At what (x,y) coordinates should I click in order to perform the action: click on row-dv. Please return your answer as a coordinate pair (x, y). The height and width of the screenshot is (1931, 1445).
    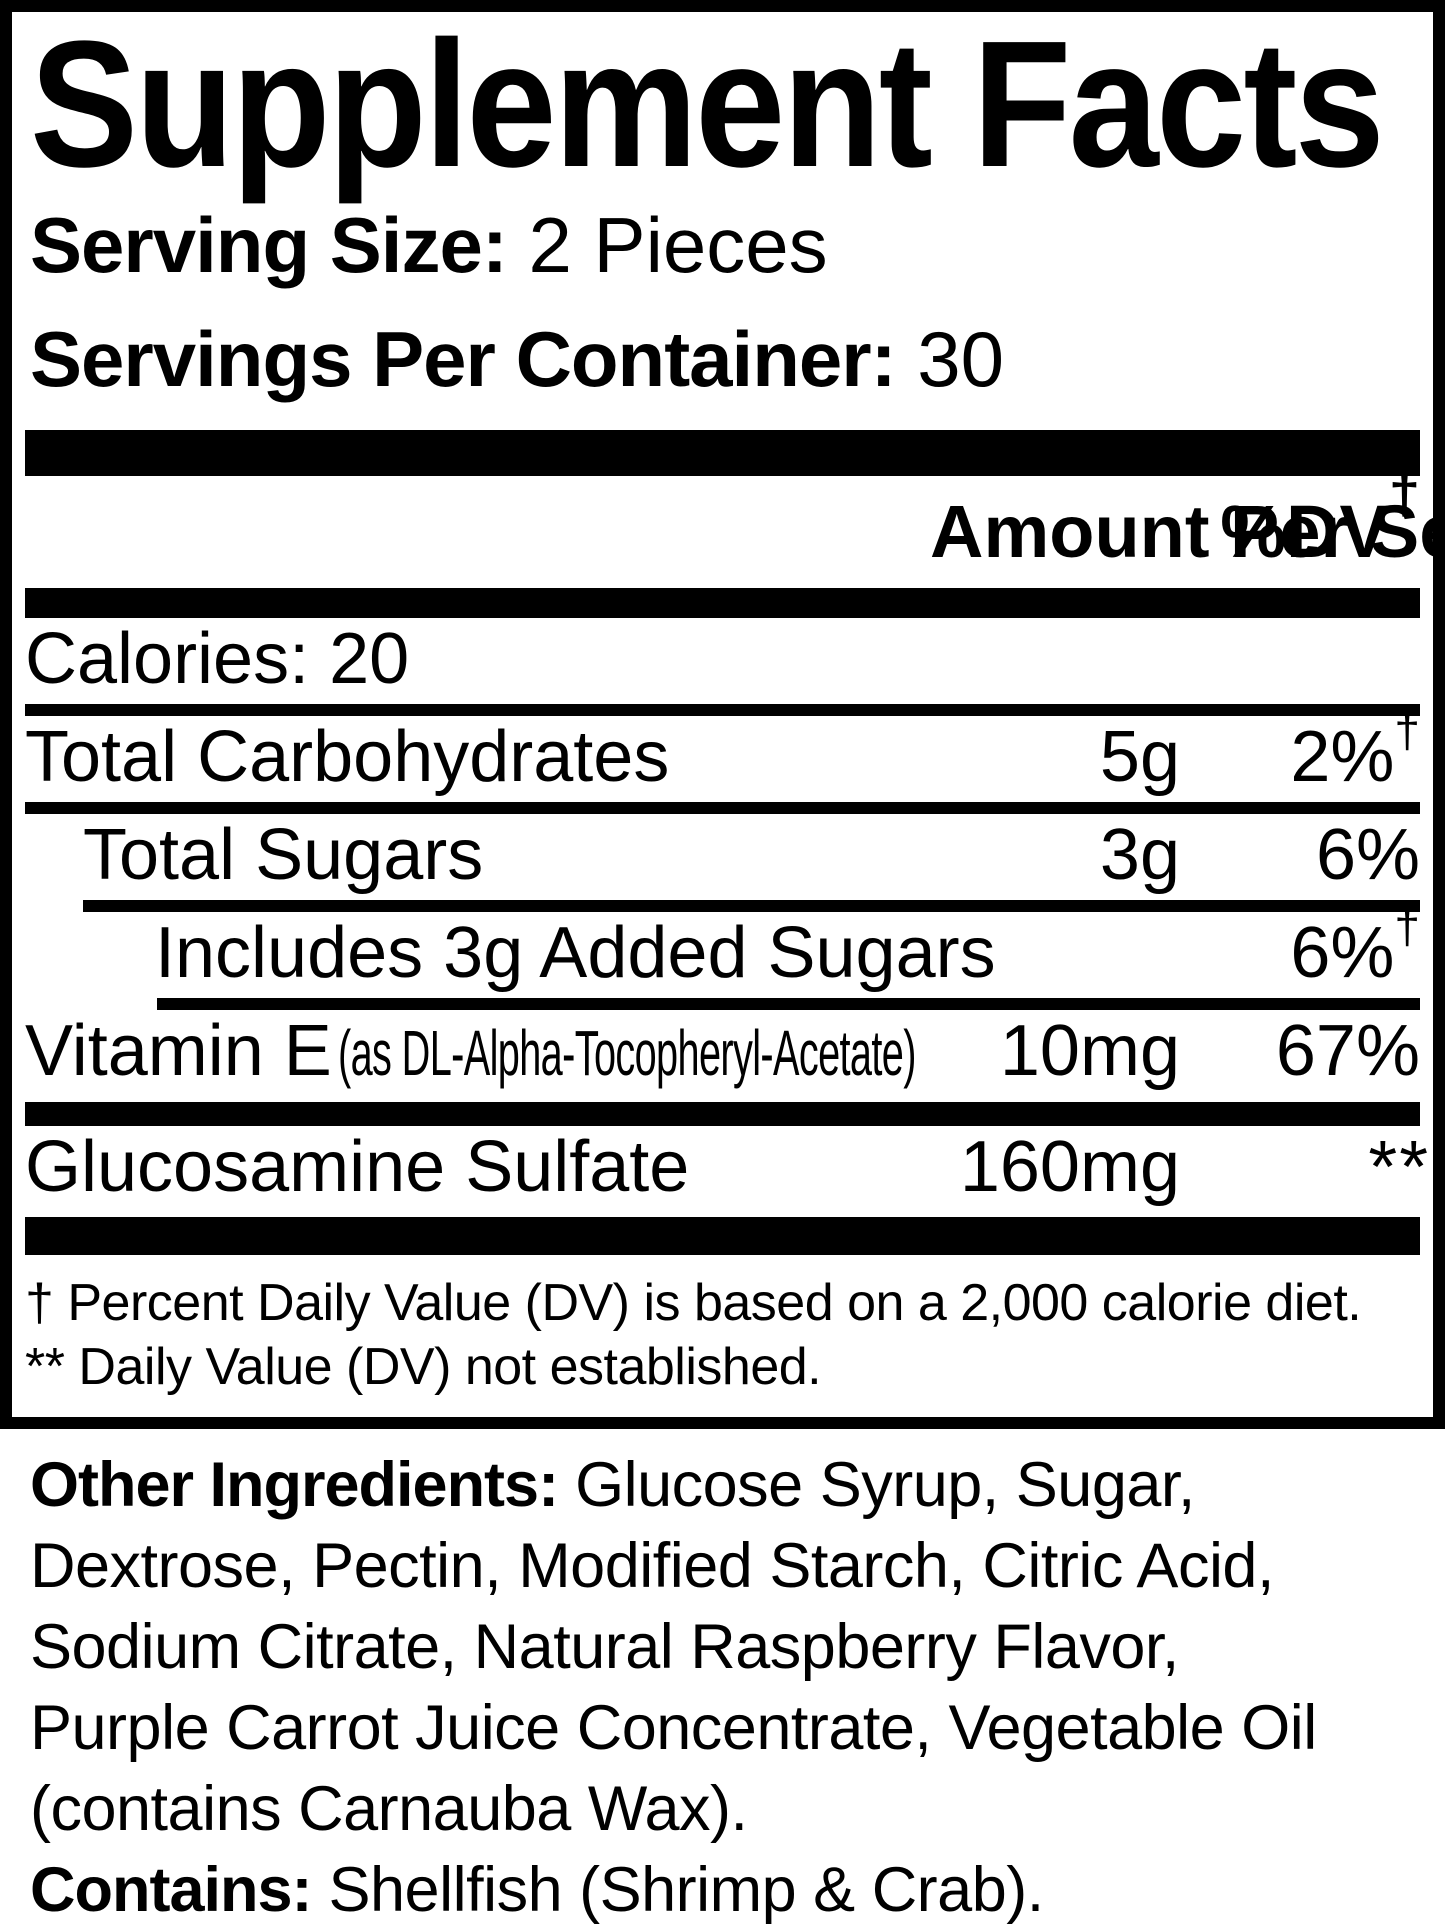
    Looking at the image, I should click on (1300, 659).